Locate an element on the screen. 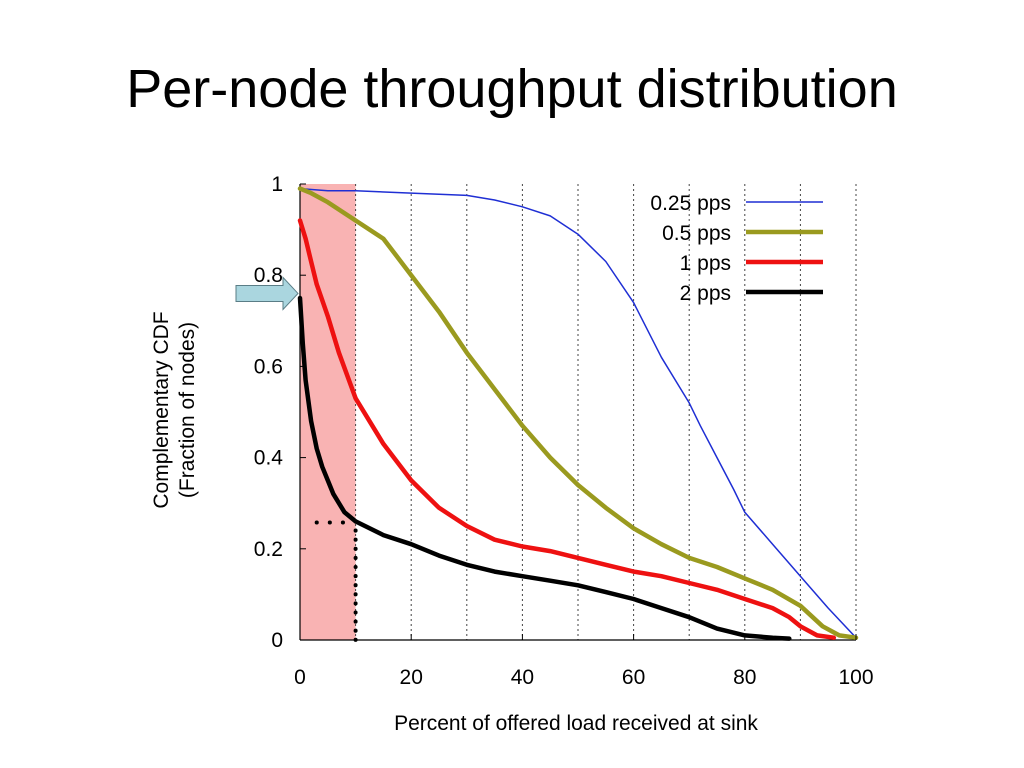  y-tick-label: 1 is located at coordinates (277, 184).